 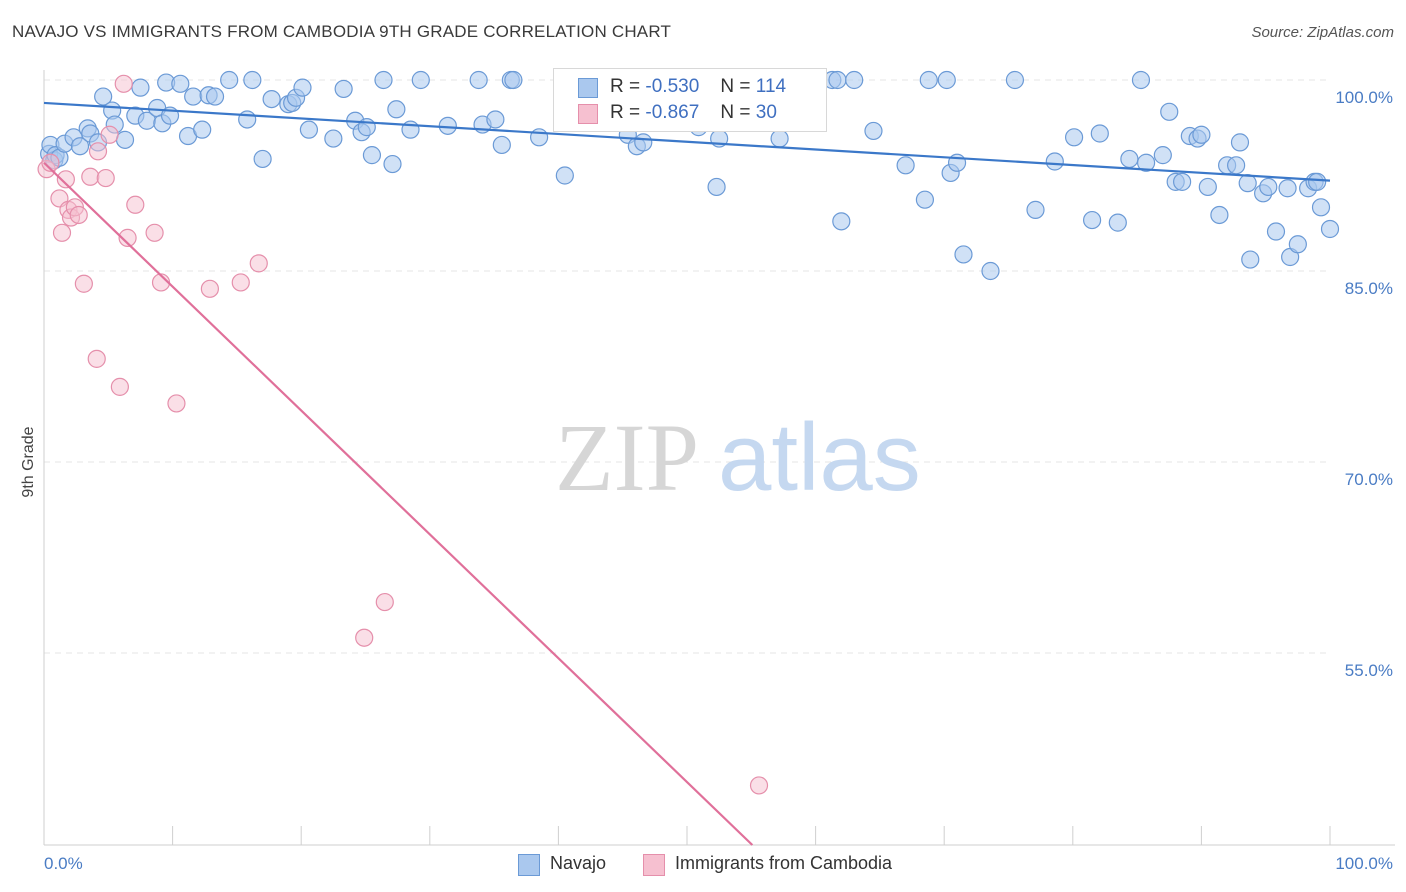 I want to click on legend-r-value: -0.867, so click(x=672, y=112).